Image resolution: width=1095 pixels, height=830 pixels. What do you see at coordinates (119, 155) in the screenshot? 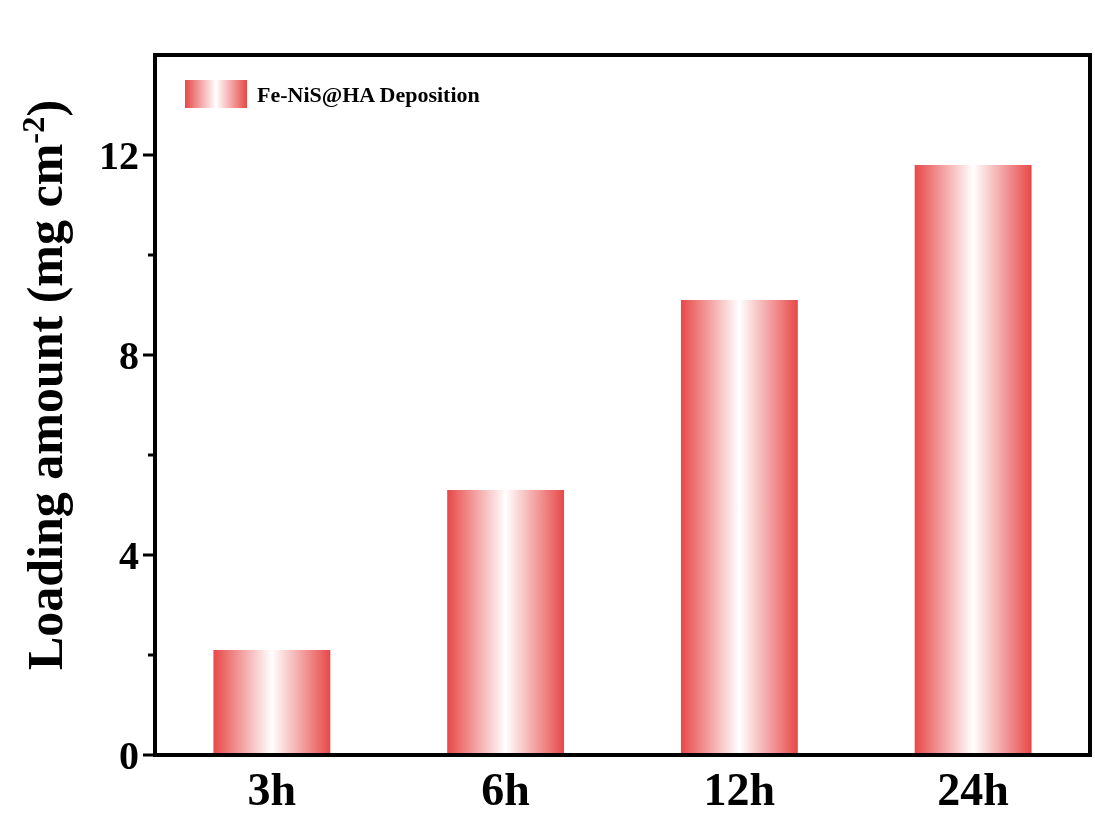
I see `y-tick-label: 12` at bounding box center [119, 155].